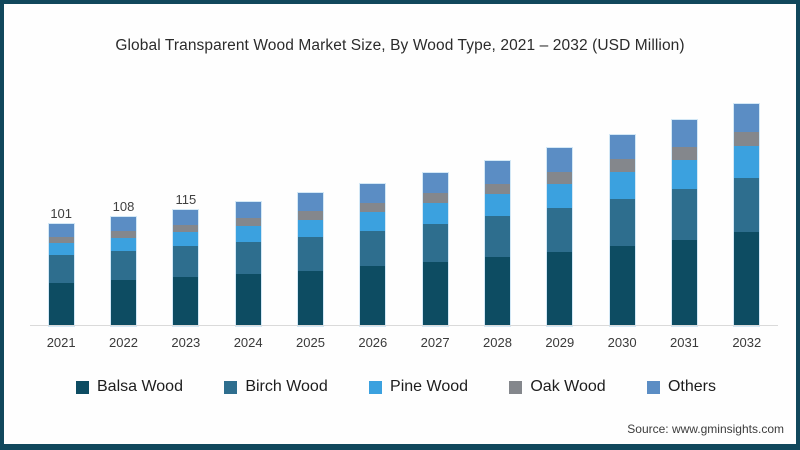 The height and width of the screenshot is (450, 800). What do you see at coordinates (248, 299) in the screenshot?
I see `segment-balsa-wood-2024` at bounding box center [248, 299].